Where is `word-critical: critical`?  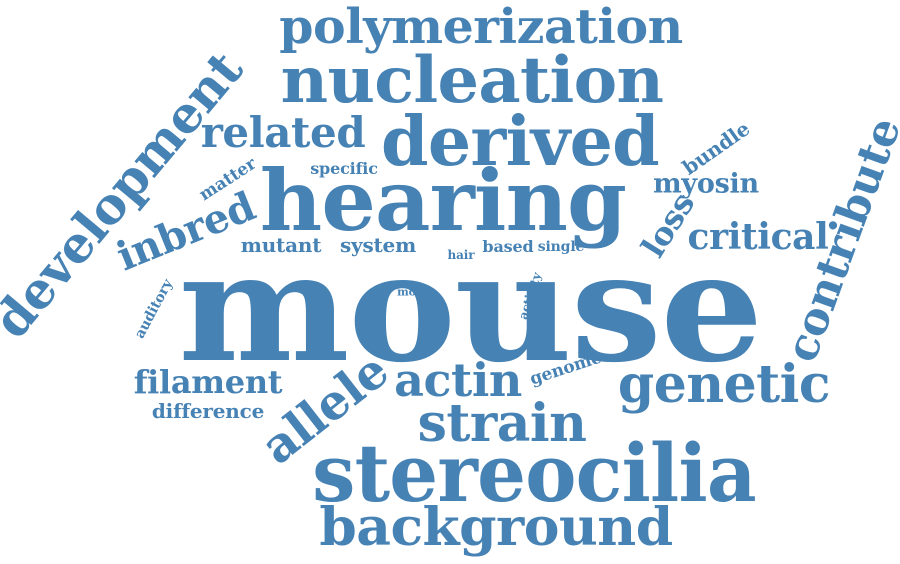 word-critical: critical is located at coordinates (758, 237).